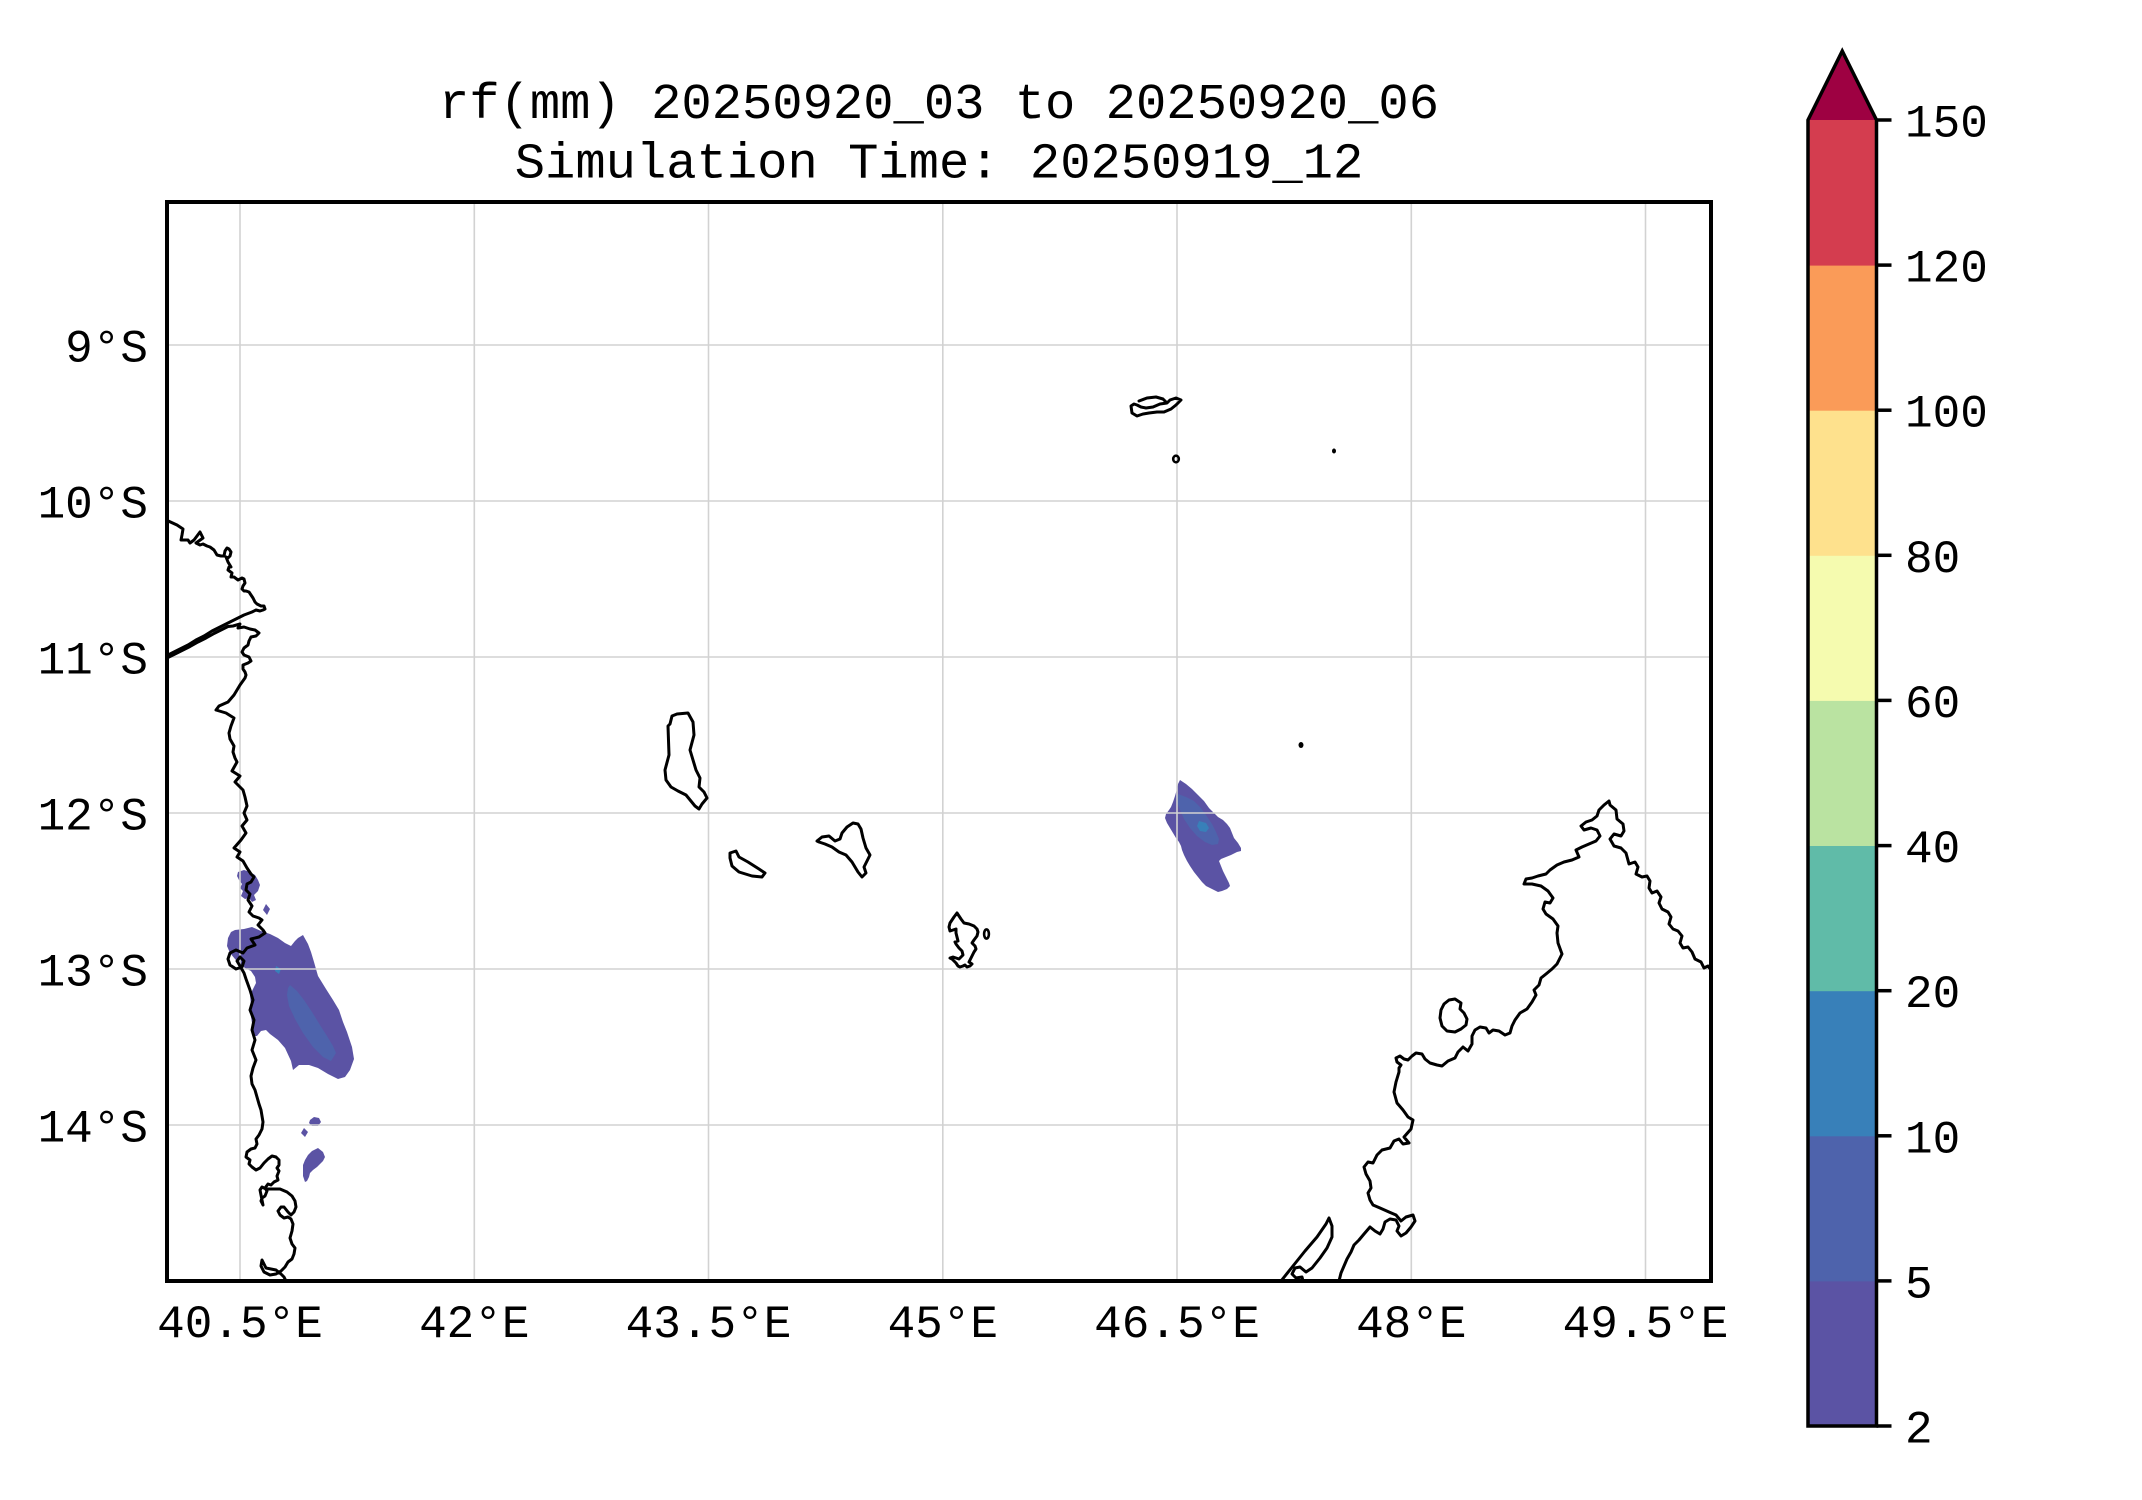 Image resolution: width=2142 pixels, height=1500 pixels. I want to click on svg-text: 45°E, so click(943, 1325).